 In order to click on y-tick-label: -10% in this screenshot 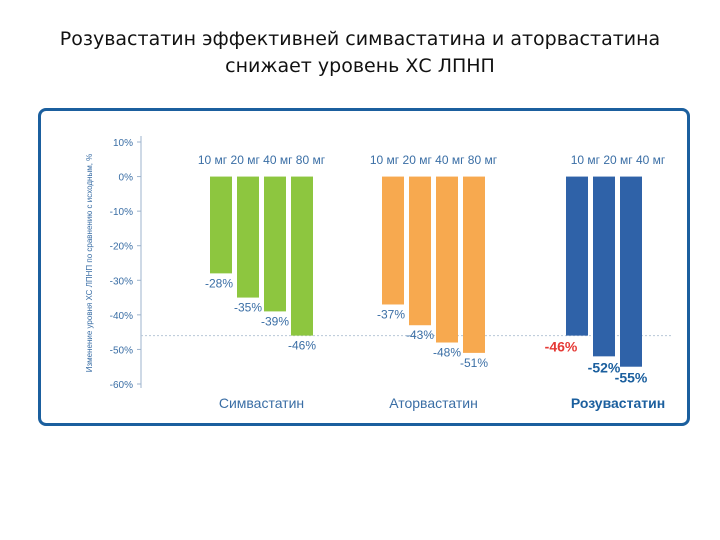, I will do `click(121, 212)`.